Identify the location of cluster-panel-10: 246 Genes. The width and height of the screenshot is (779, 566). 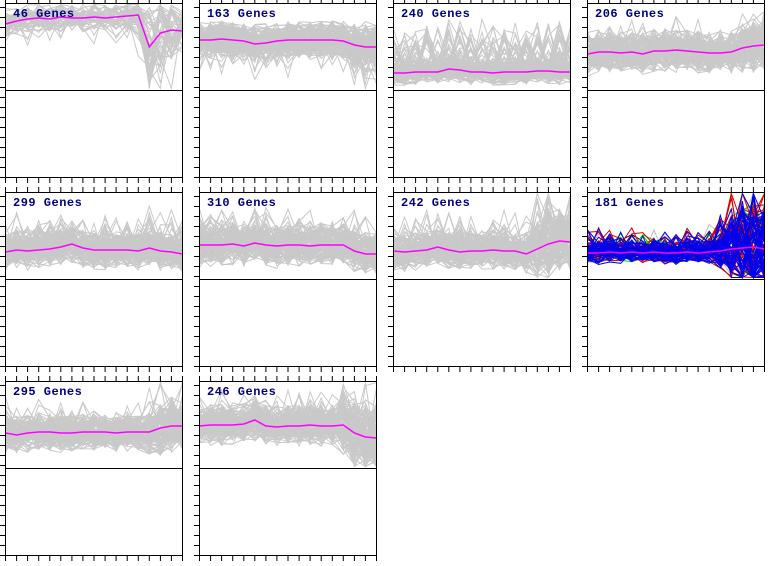
(285, 468).